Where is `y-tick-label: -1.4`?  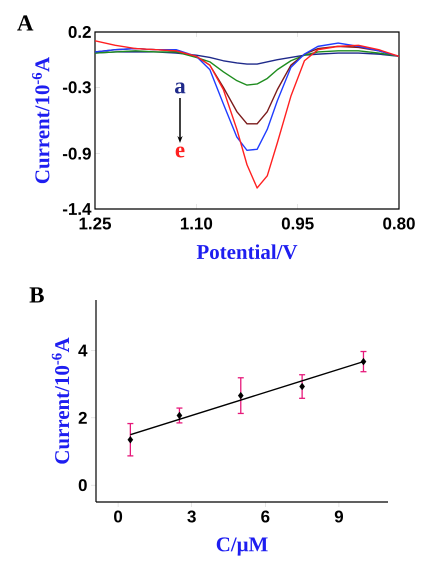 y-tick-label: -1.4 is located at coordinates (77, 209).